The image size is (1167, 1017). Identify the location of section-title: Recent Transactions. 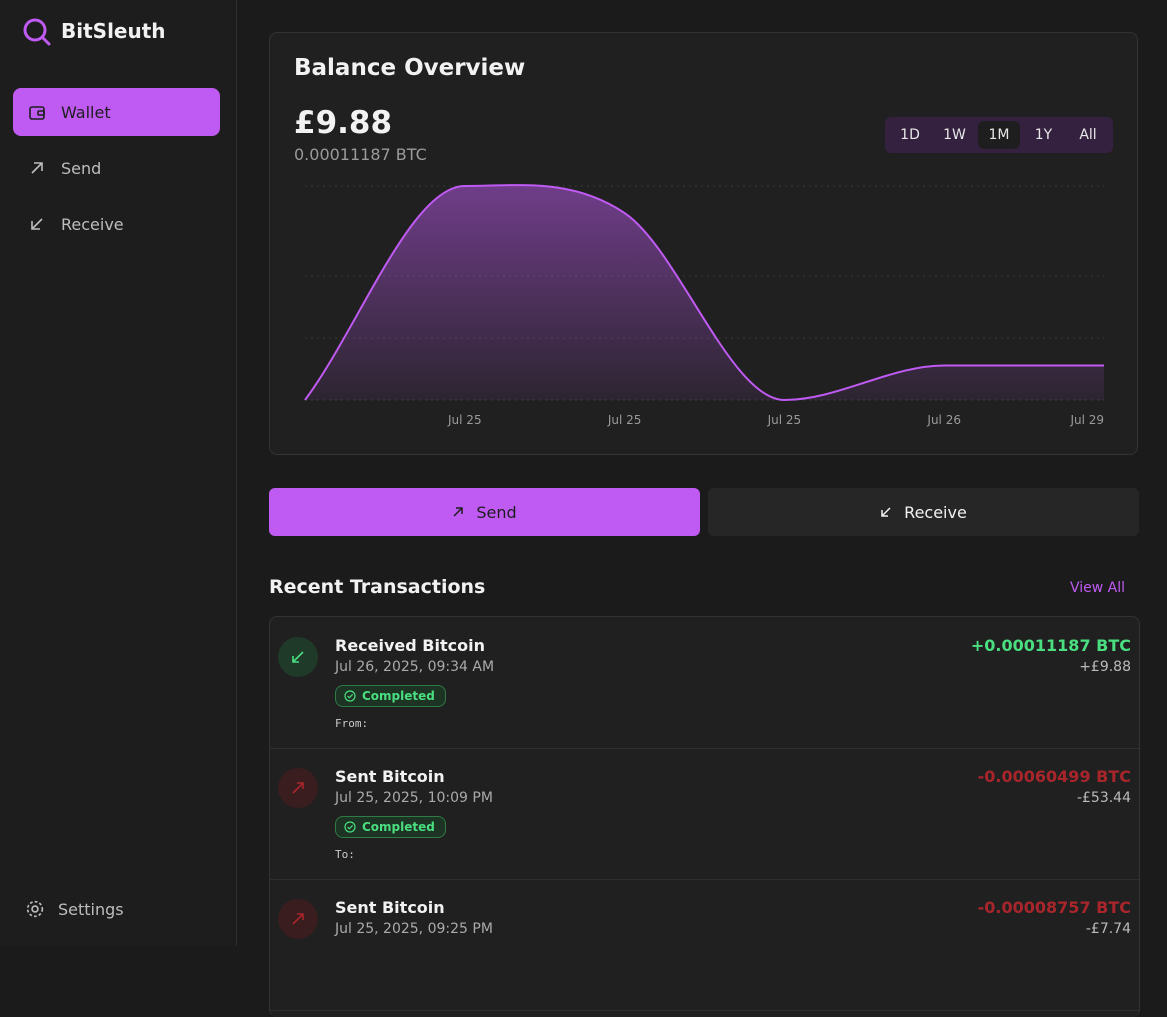
(377, 587).